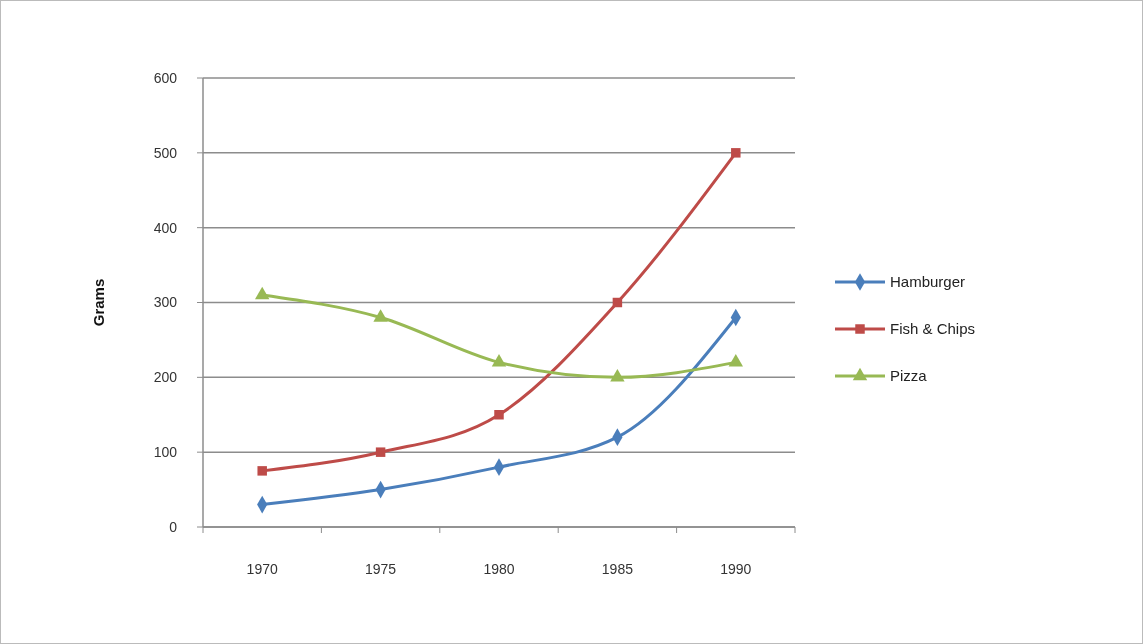 The width and height of the screenshot is (1143, 644). I want to click on x-tick-label: 1980, so click(499, 569).